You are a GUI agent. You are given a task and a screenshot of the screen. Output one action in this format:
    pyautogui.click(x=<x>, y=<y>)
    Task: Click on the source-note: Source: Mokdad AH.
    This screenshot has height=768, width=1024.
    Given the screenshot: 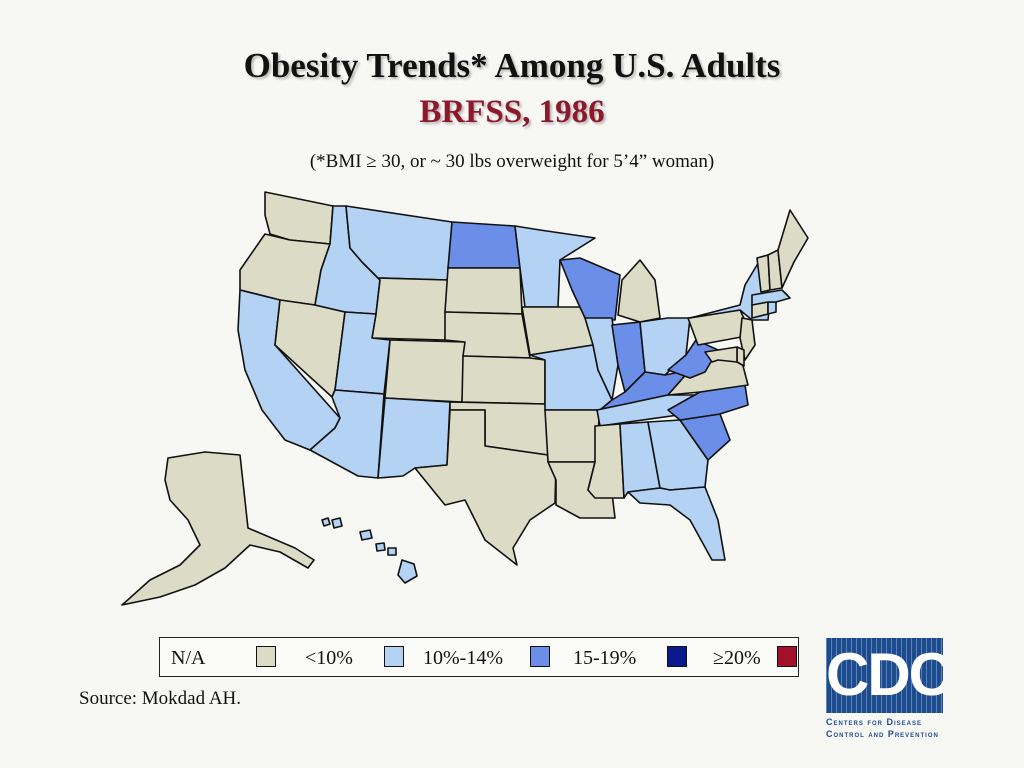 What is the action you would take?
    pyautogui.click(x=160, y=698)
    